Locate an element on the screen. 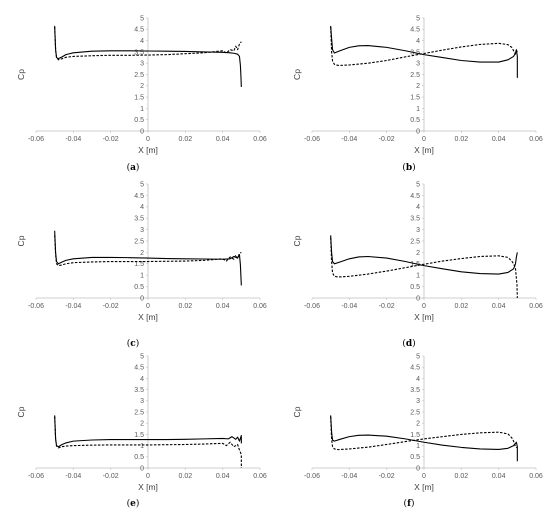 Image resolution: width=550 pixels, height=513 pixels. panel-label: (e) is located at coordinates (133, 503).